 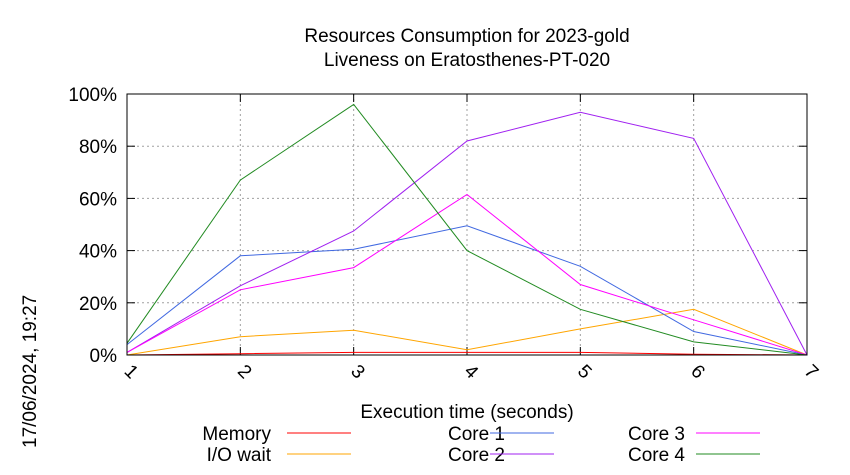 What do you see at coordinates (98, 304) in the screenshot?
I see `y-tick-label: 20%` at bounding box center [98, 304].